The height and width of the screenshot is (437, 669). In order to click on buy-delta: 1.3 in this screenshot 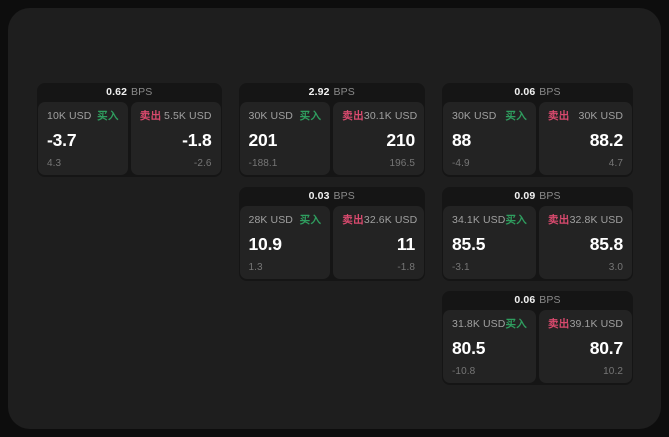, I will do `click(255, 267)`.